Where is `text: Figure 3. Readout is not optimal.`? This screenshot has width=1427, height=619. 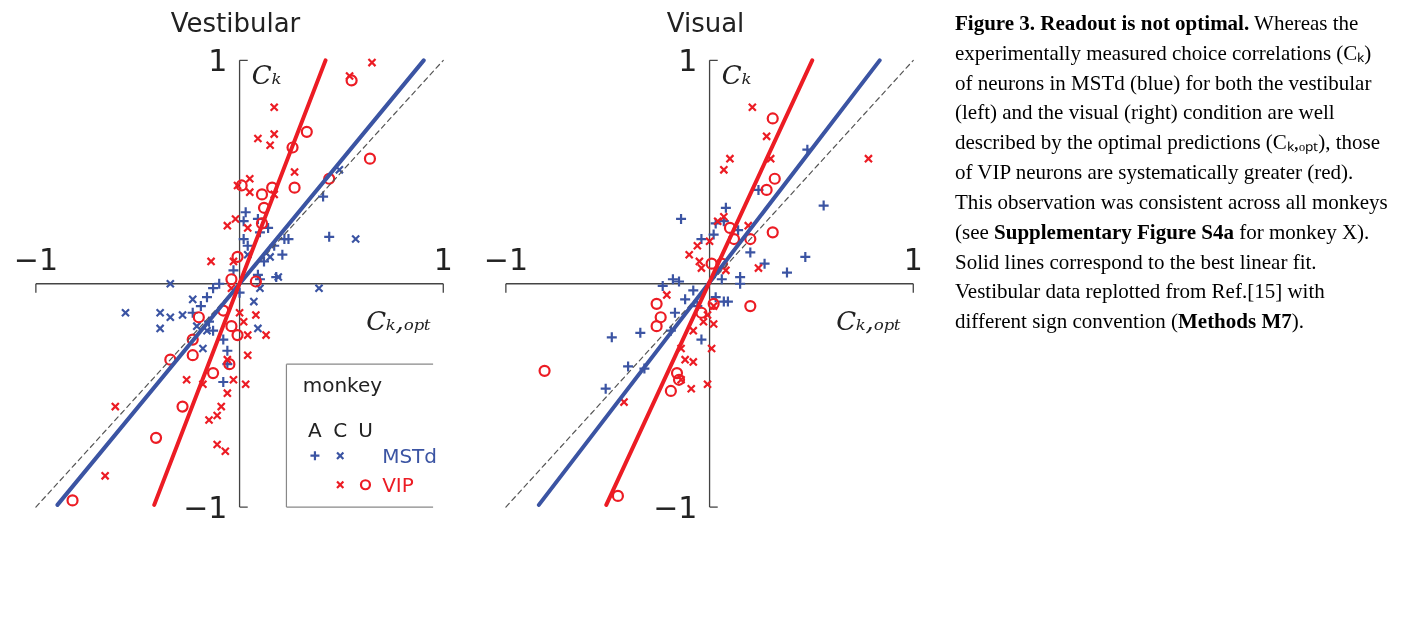
text: Figure 3. Readout is not optimal. is located at coordinates (1102, 23).